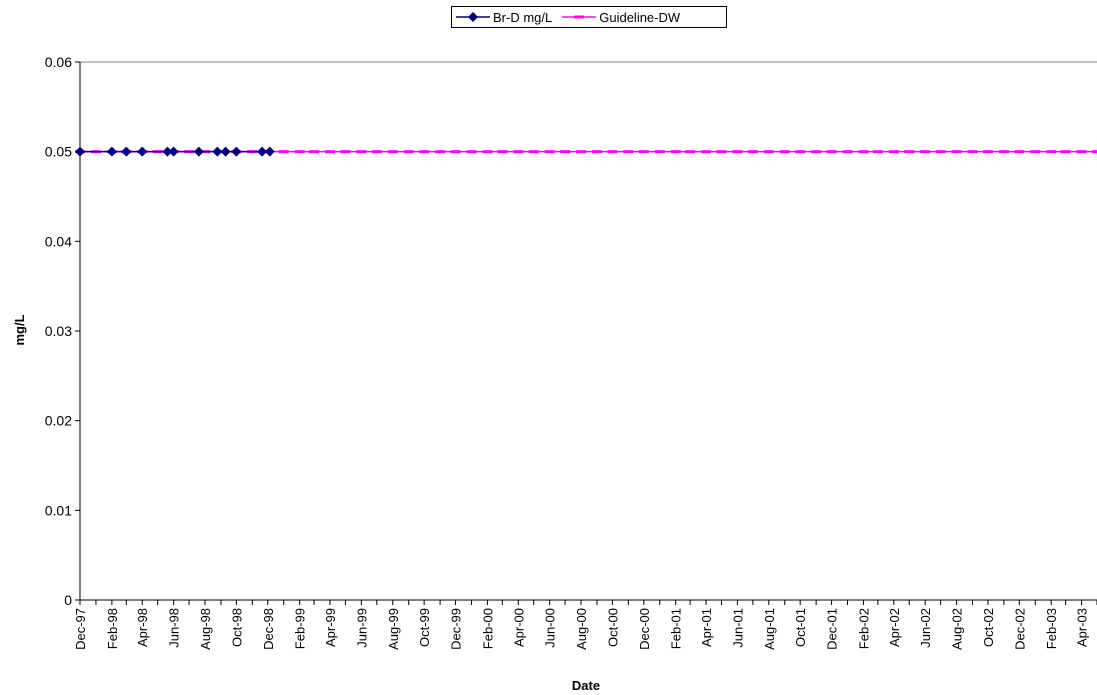 The height and width of the screenshot is (695, 1097). I want to click on x-tick-label: Apr-99, so click(330, 627).